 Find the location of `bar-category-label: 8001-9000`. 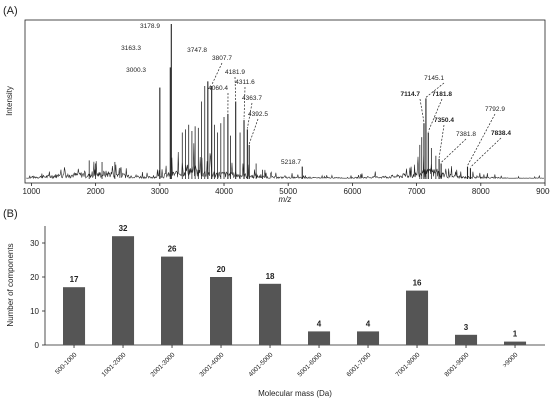

bar-category-label: 8001-9000 is located at coordinates (457, 364).